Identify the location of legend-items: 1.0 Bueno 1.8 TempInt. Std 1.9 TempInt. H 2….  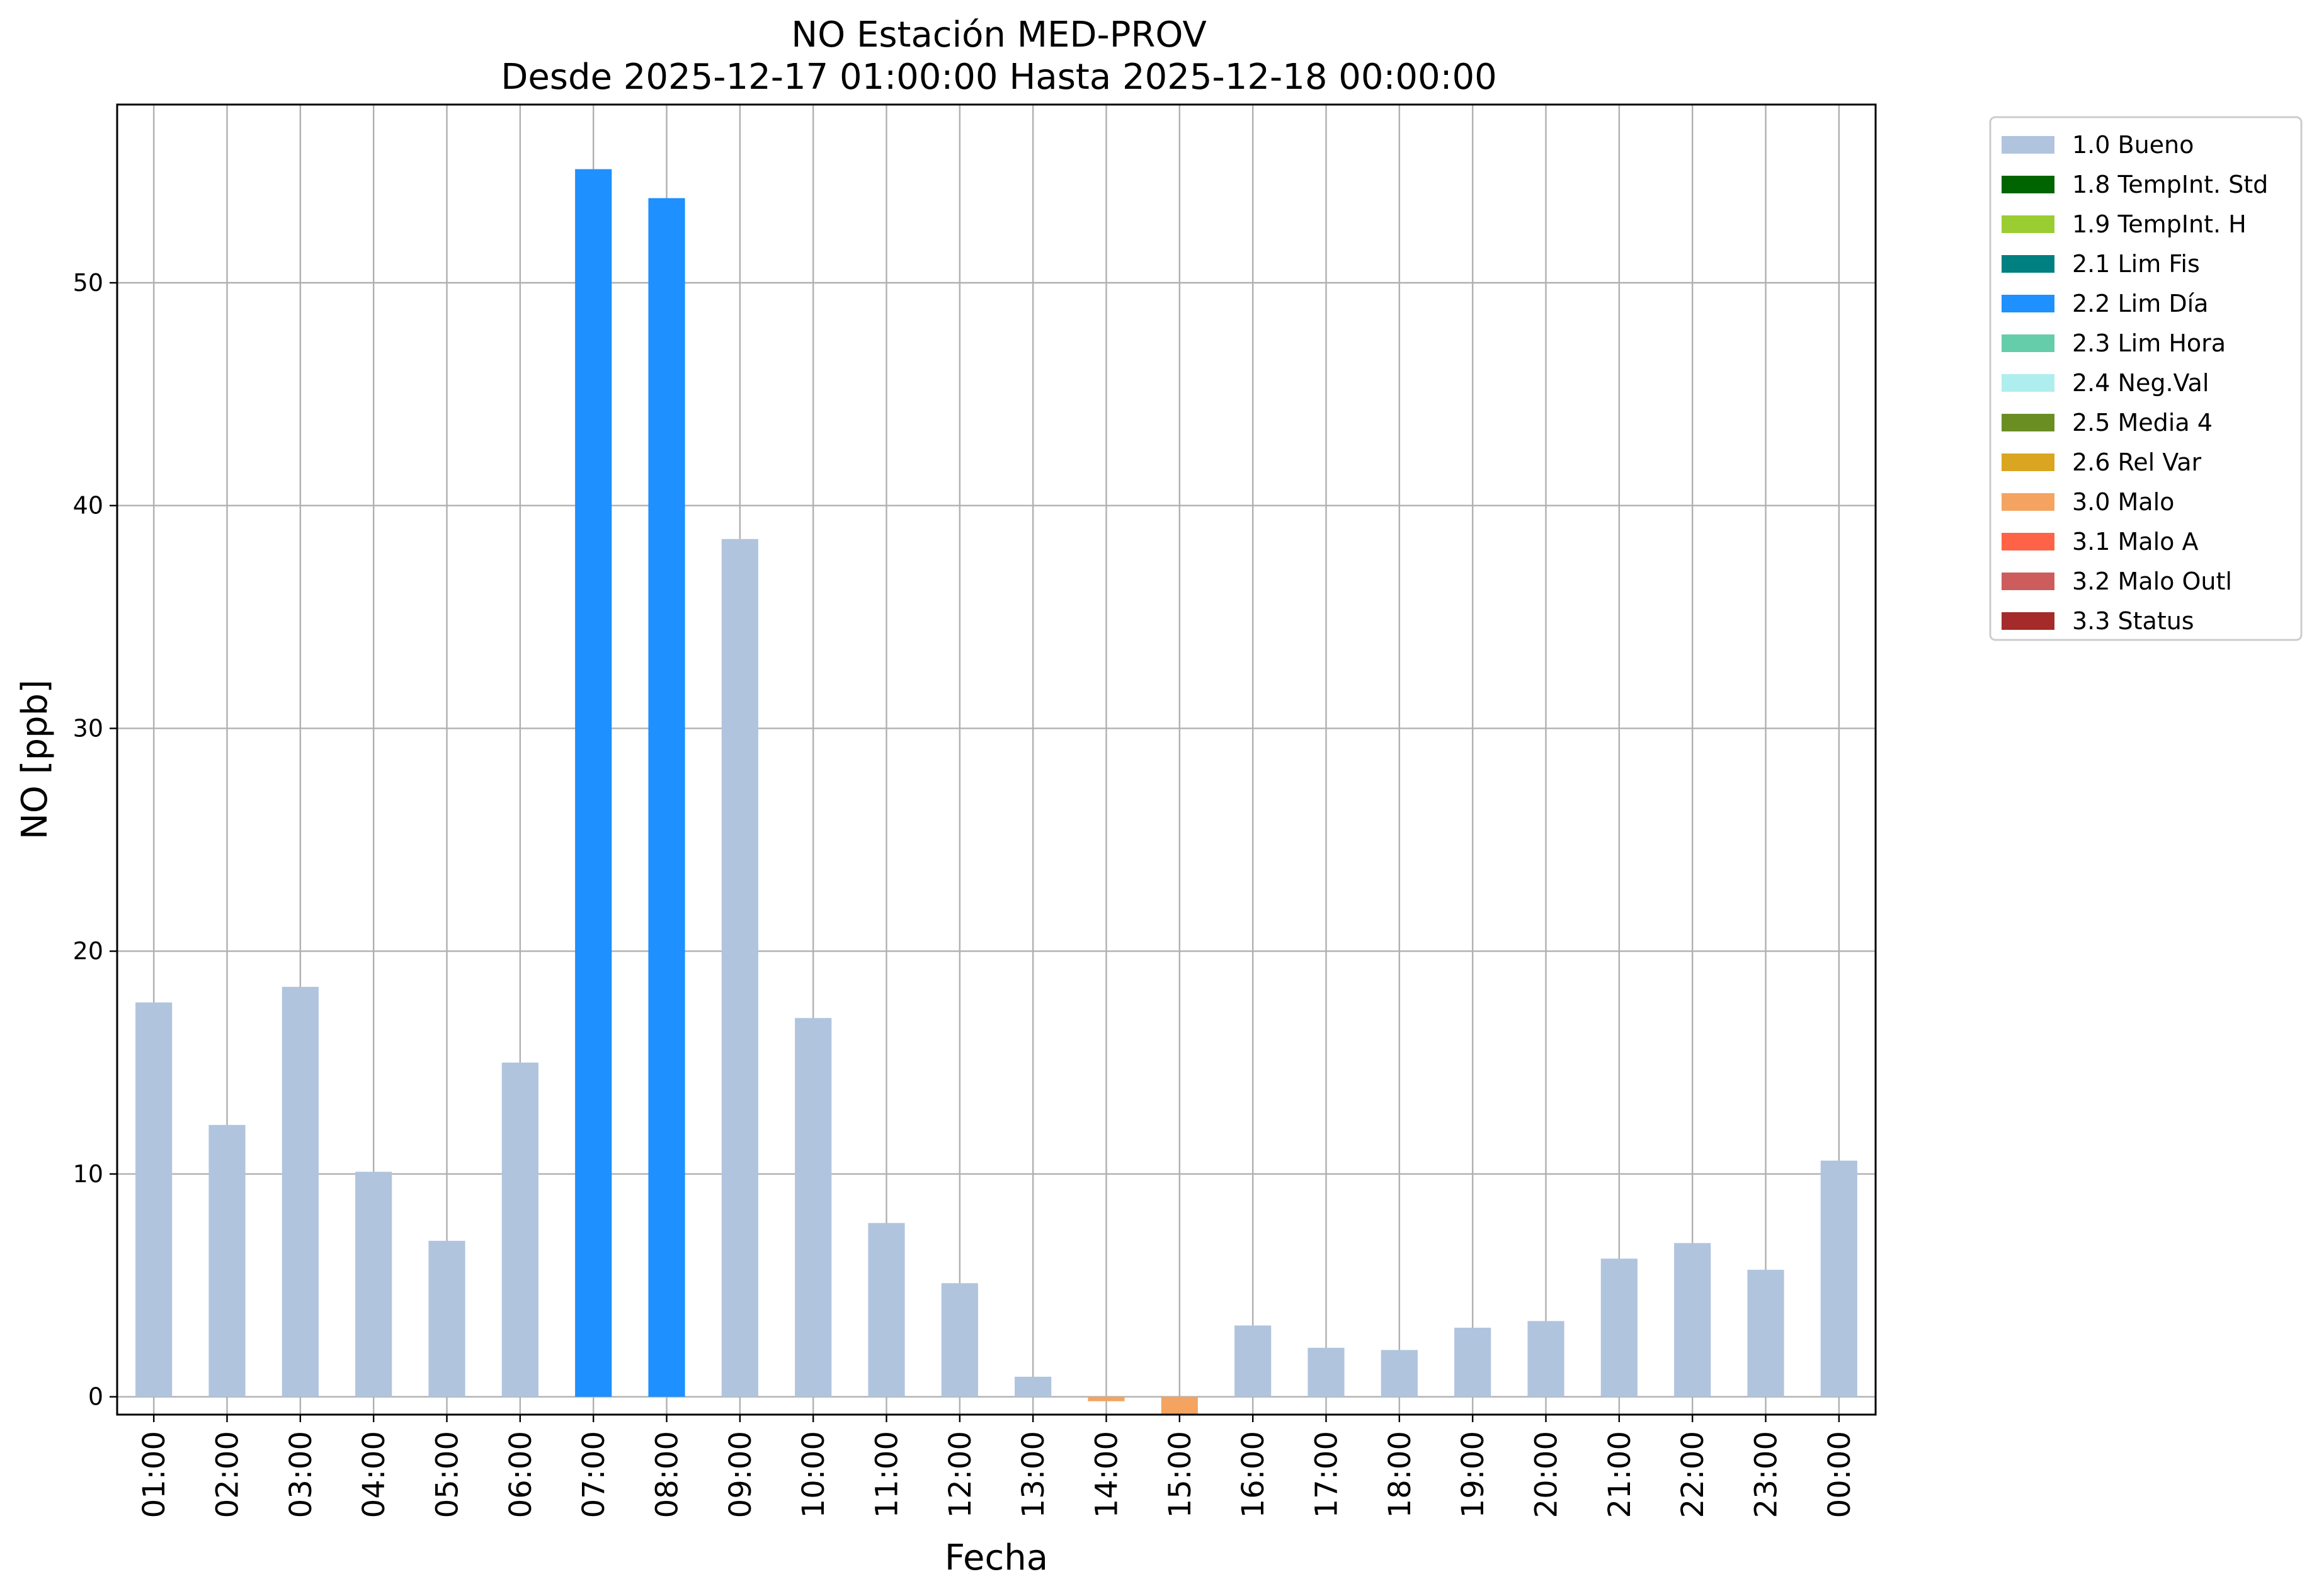
(2135, 383).